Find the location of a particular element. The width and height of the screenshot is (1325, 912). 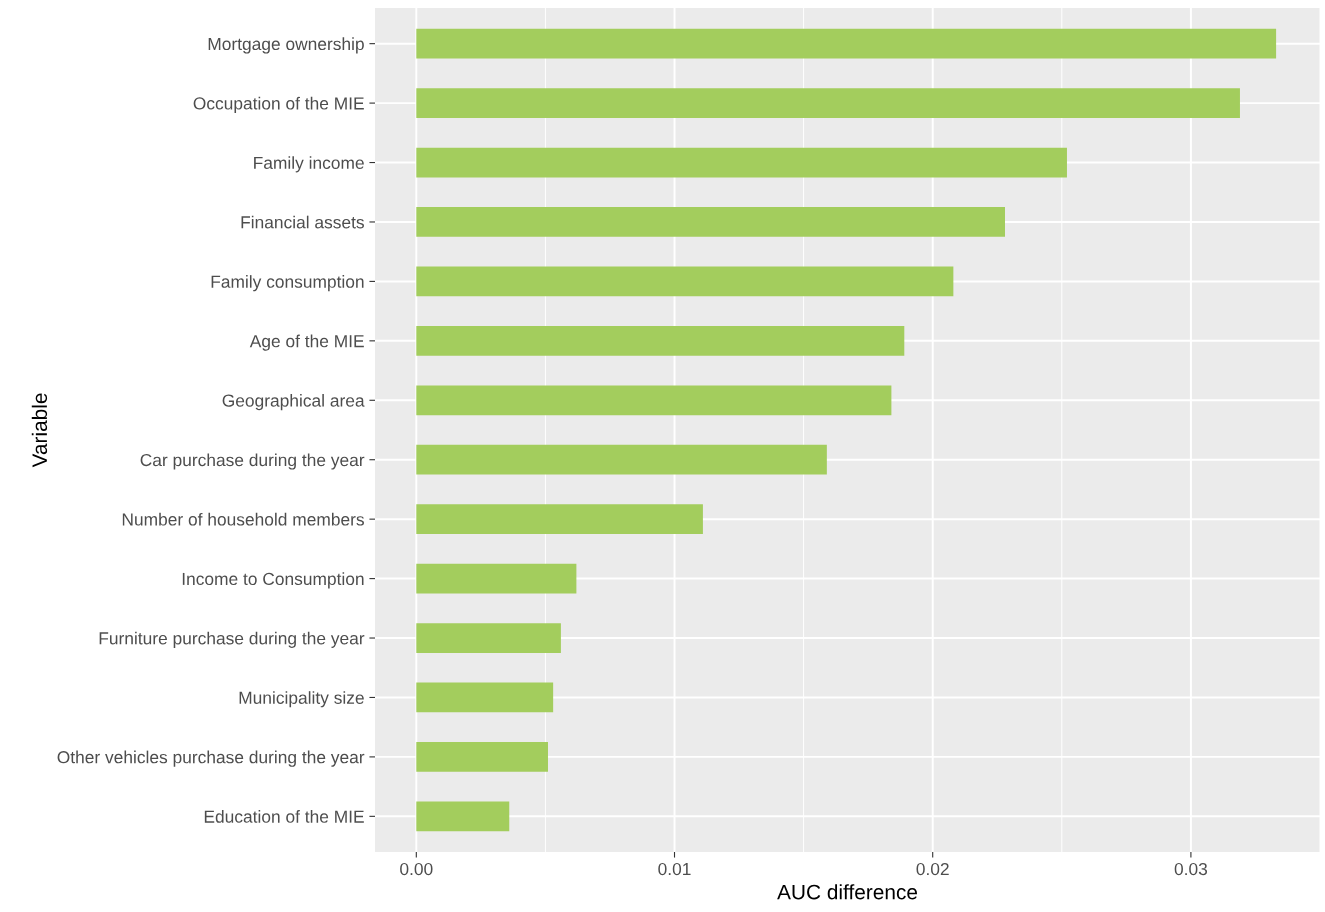

y-axis-title: Variable is located at coordinates (39, 430).